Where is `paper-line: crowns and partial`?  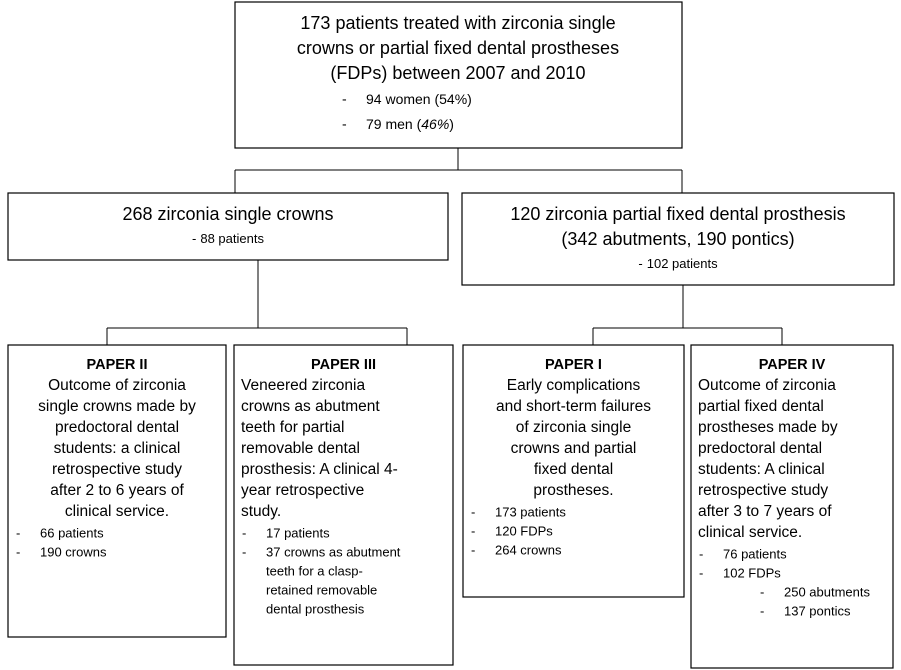 paper-line: crowns and partial is located at coordinates (574, 448).